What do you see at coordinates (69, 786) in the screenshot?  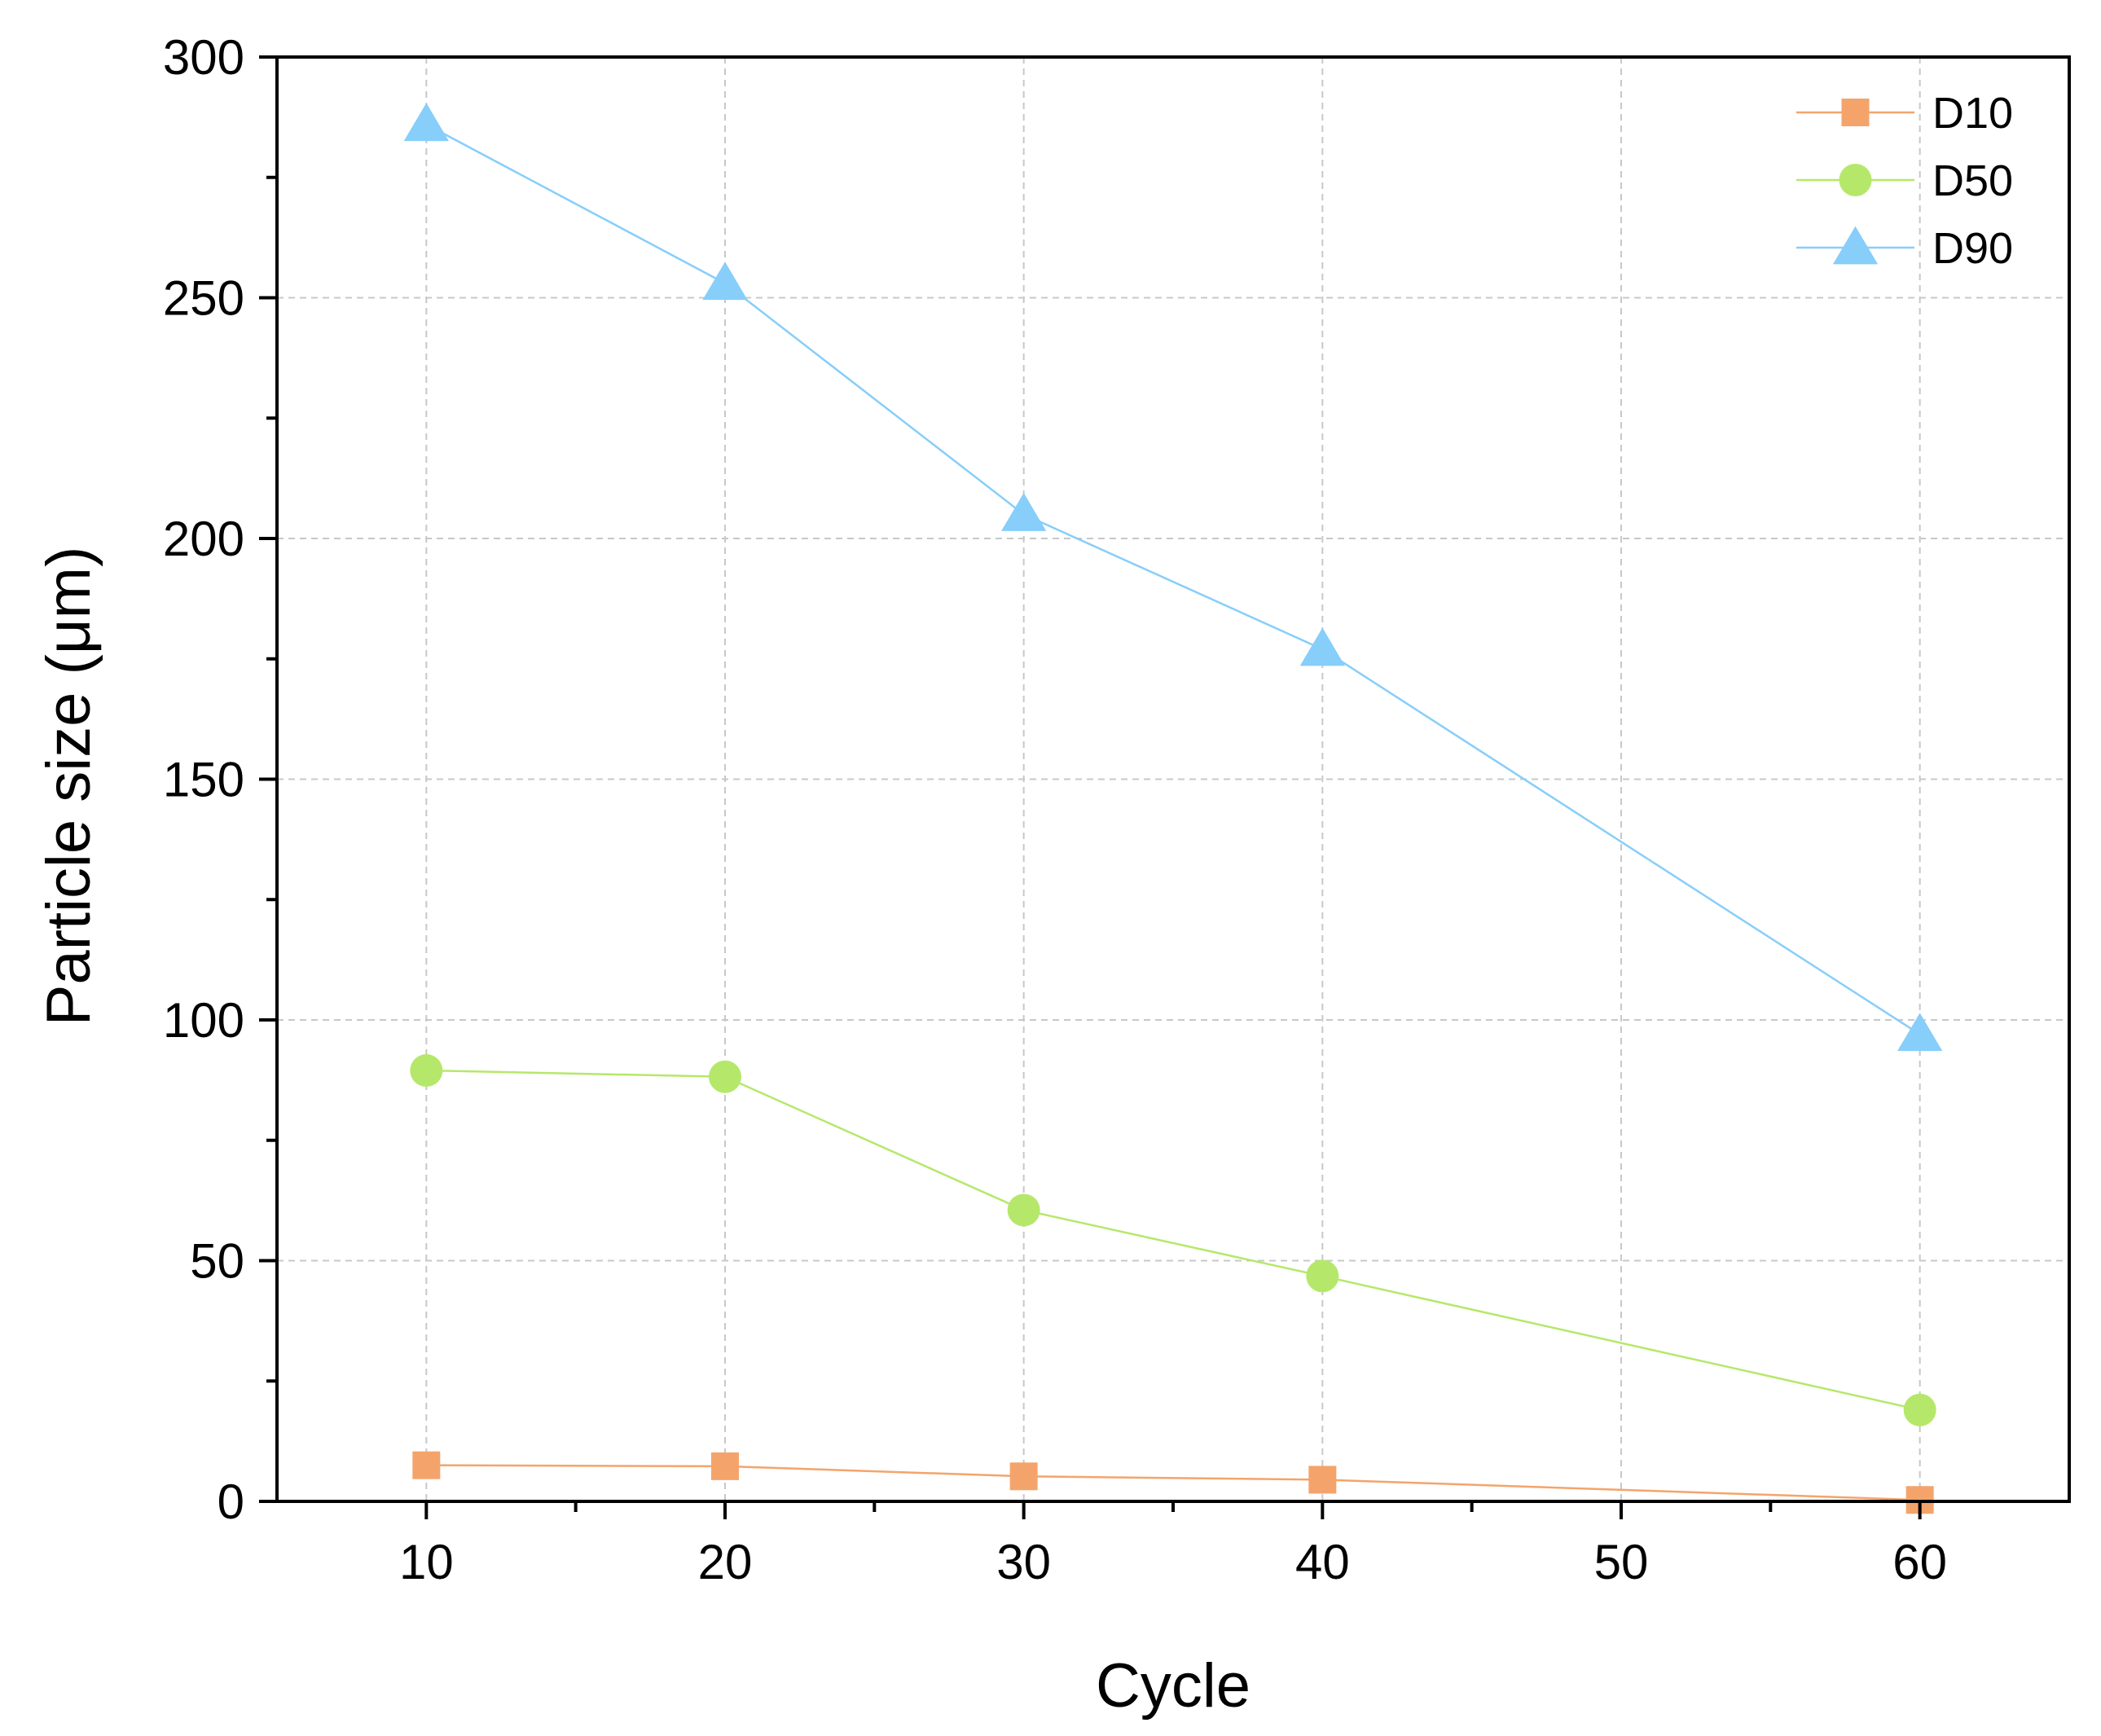 I see `y-axis-title: Particle size (μm)` at bounding box center [69, 786].